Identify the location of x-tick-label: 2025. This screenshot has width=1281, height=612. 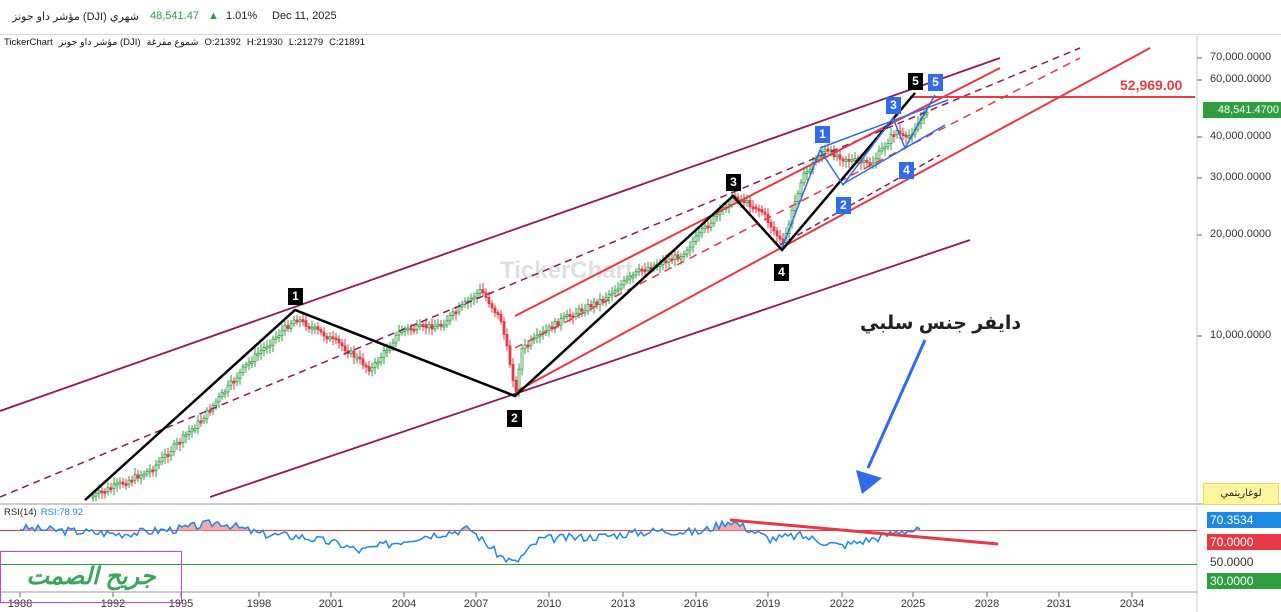
(913, 604).